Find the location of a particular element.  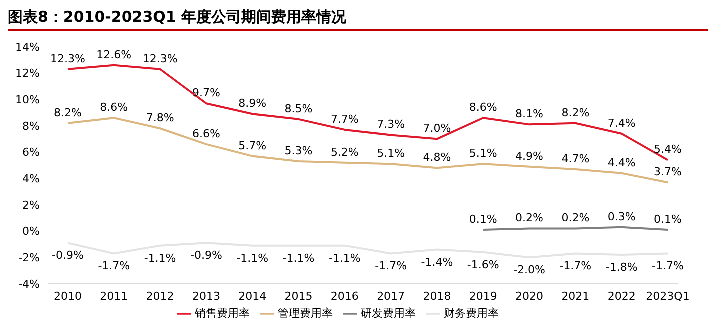

data-label: 4.7% is located at coordinates (576, 159).